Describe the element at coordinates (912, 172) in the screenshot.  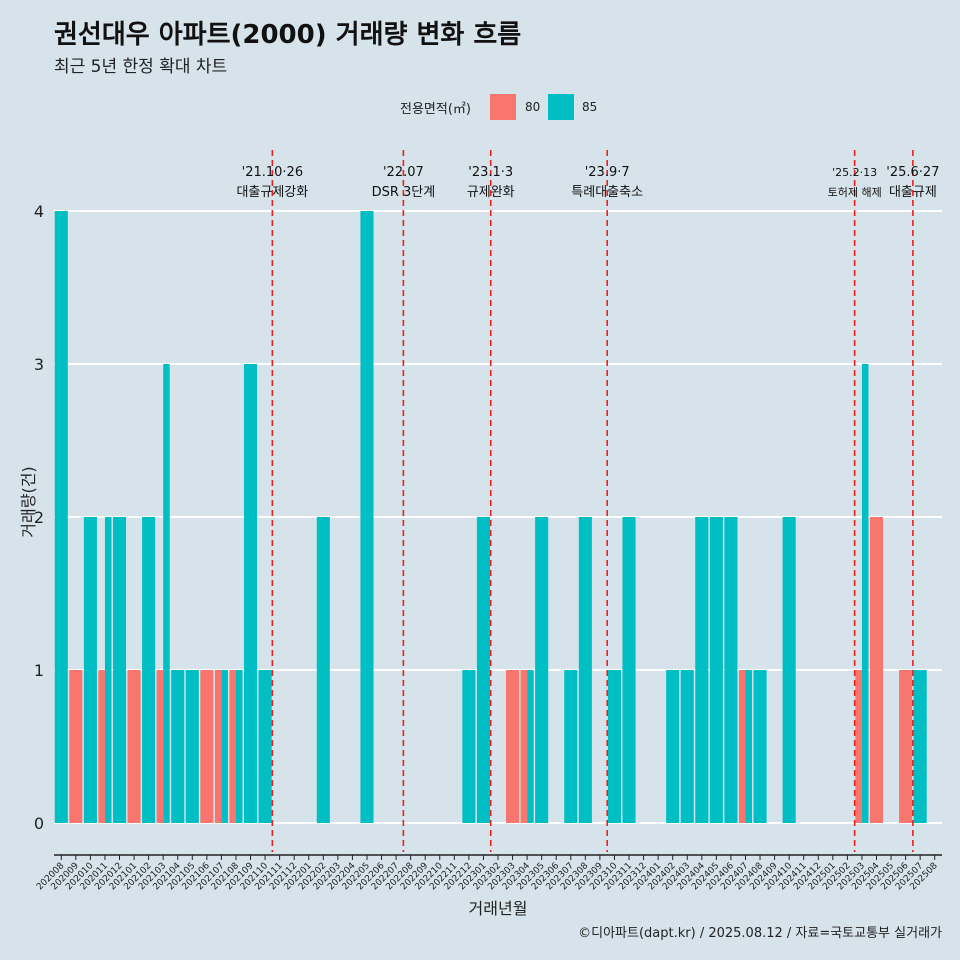
I see `event-date-label: '25.6·27` at that location.